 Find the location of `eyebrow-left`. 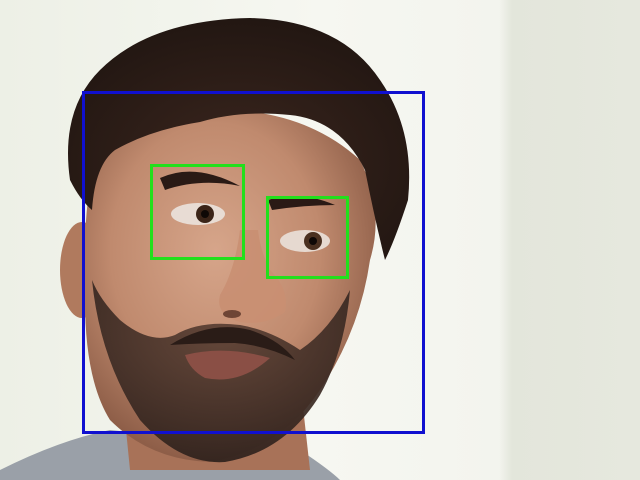

eyebrow-left is located at coordinates (200, 180).